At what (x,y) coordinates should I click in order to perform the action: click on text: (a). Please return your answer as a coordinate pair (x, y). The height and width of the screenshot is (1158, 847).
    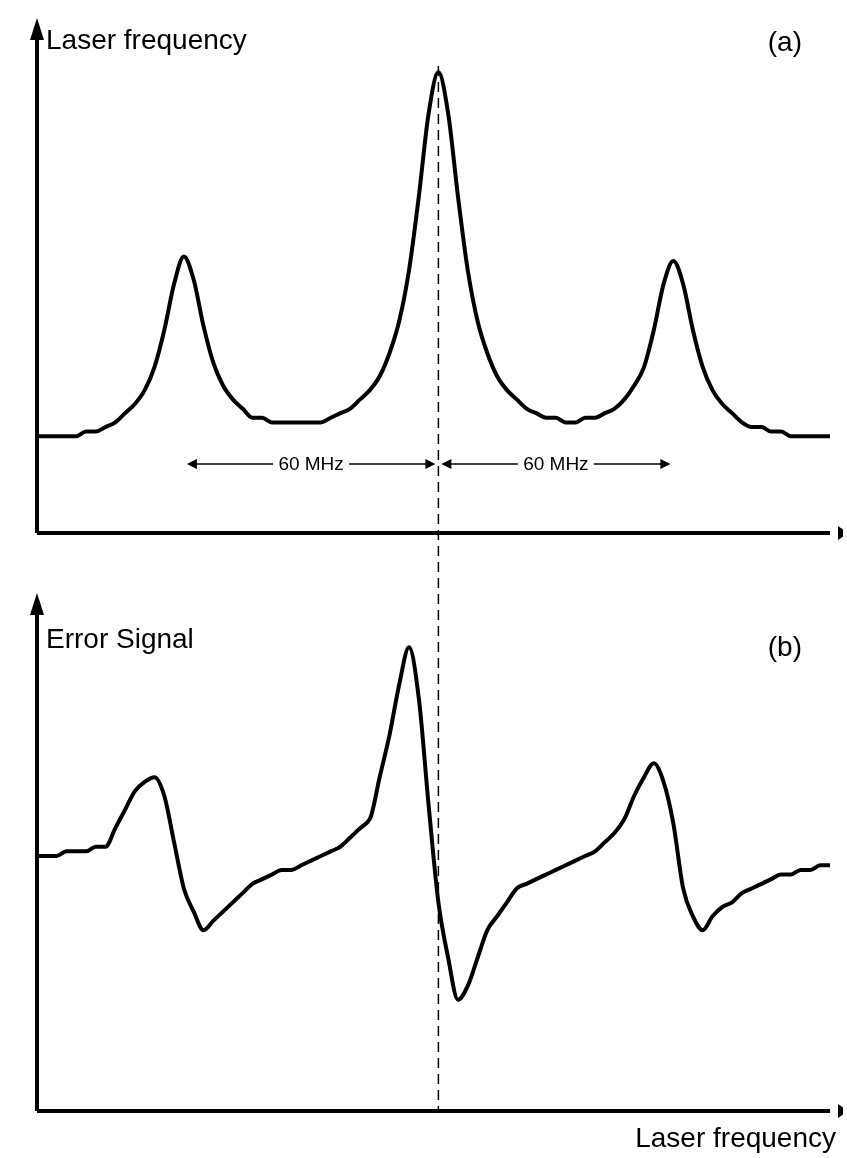
    Looking at the image, I should click on (784, 42).